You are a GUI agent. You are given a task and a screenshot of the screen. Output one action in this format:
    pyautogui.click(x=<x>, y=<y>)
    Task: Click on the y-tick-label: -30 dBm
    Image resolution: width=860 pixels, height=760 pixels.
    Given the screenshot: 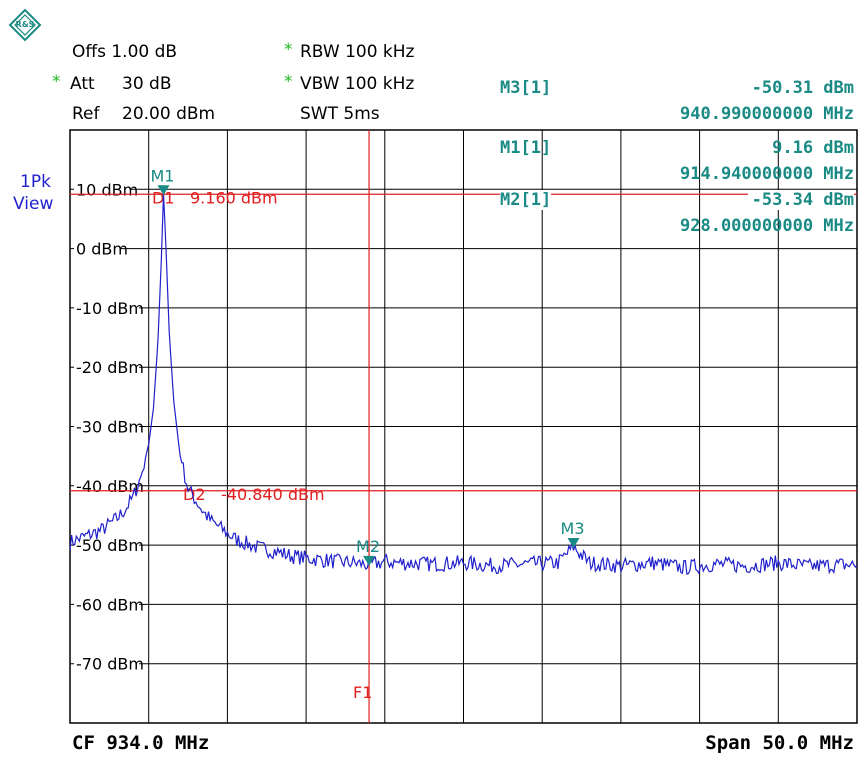 What is the action you would take?
    pyautogui.click(x=110, y=427)
    